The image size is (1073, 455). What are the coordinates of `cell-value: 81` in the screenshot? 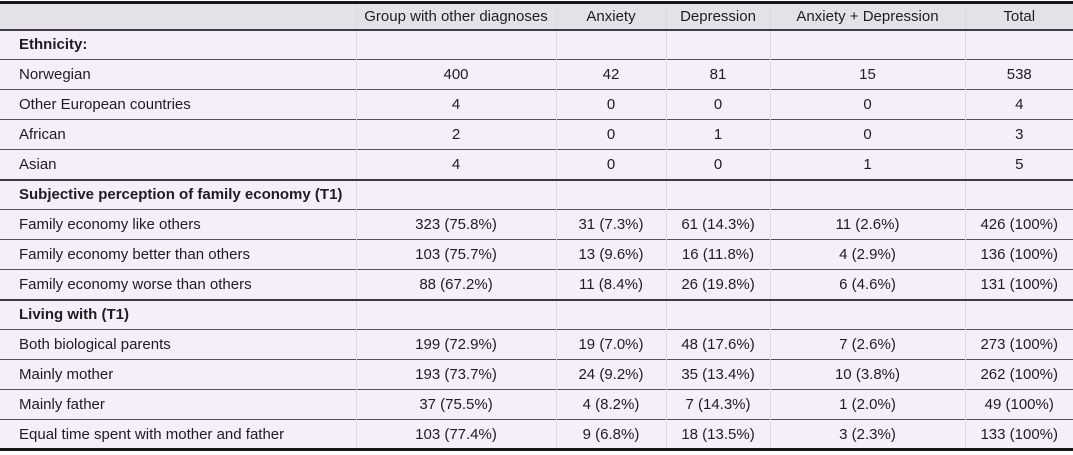 It's located at (718, 74).